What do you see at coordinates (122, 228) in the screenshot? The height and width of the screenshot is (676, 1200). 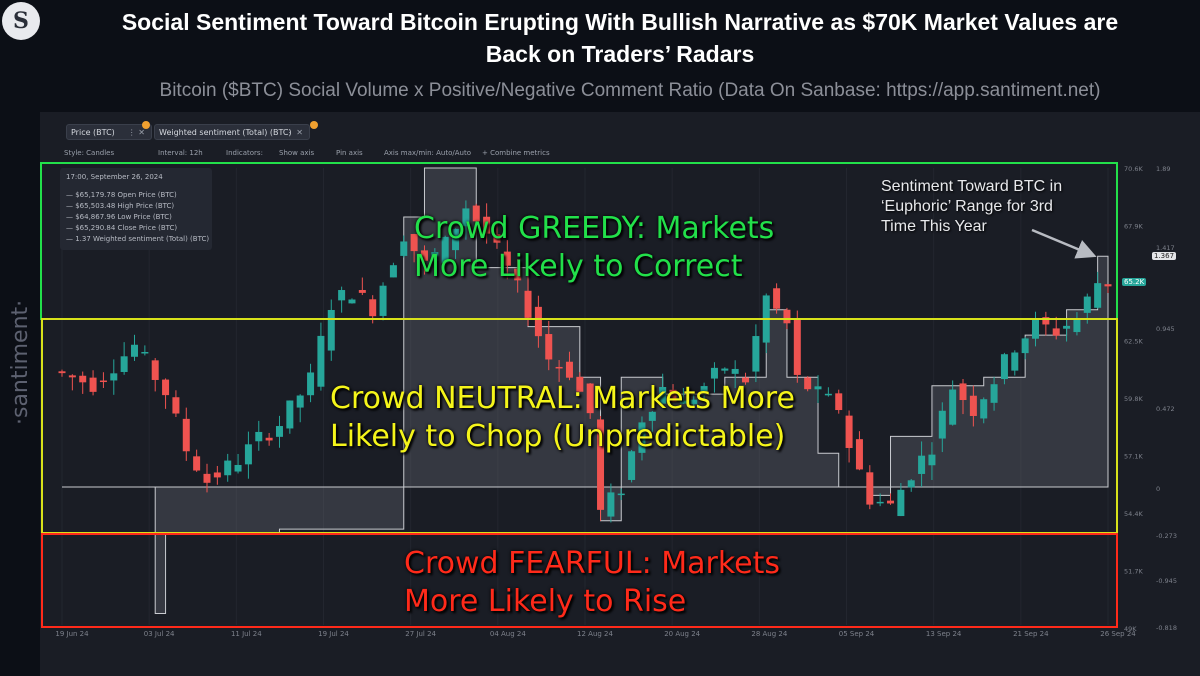 I see `tooltip-close: — $65,290.84 Close Price (BTC)` at bounding box center [122, 228].